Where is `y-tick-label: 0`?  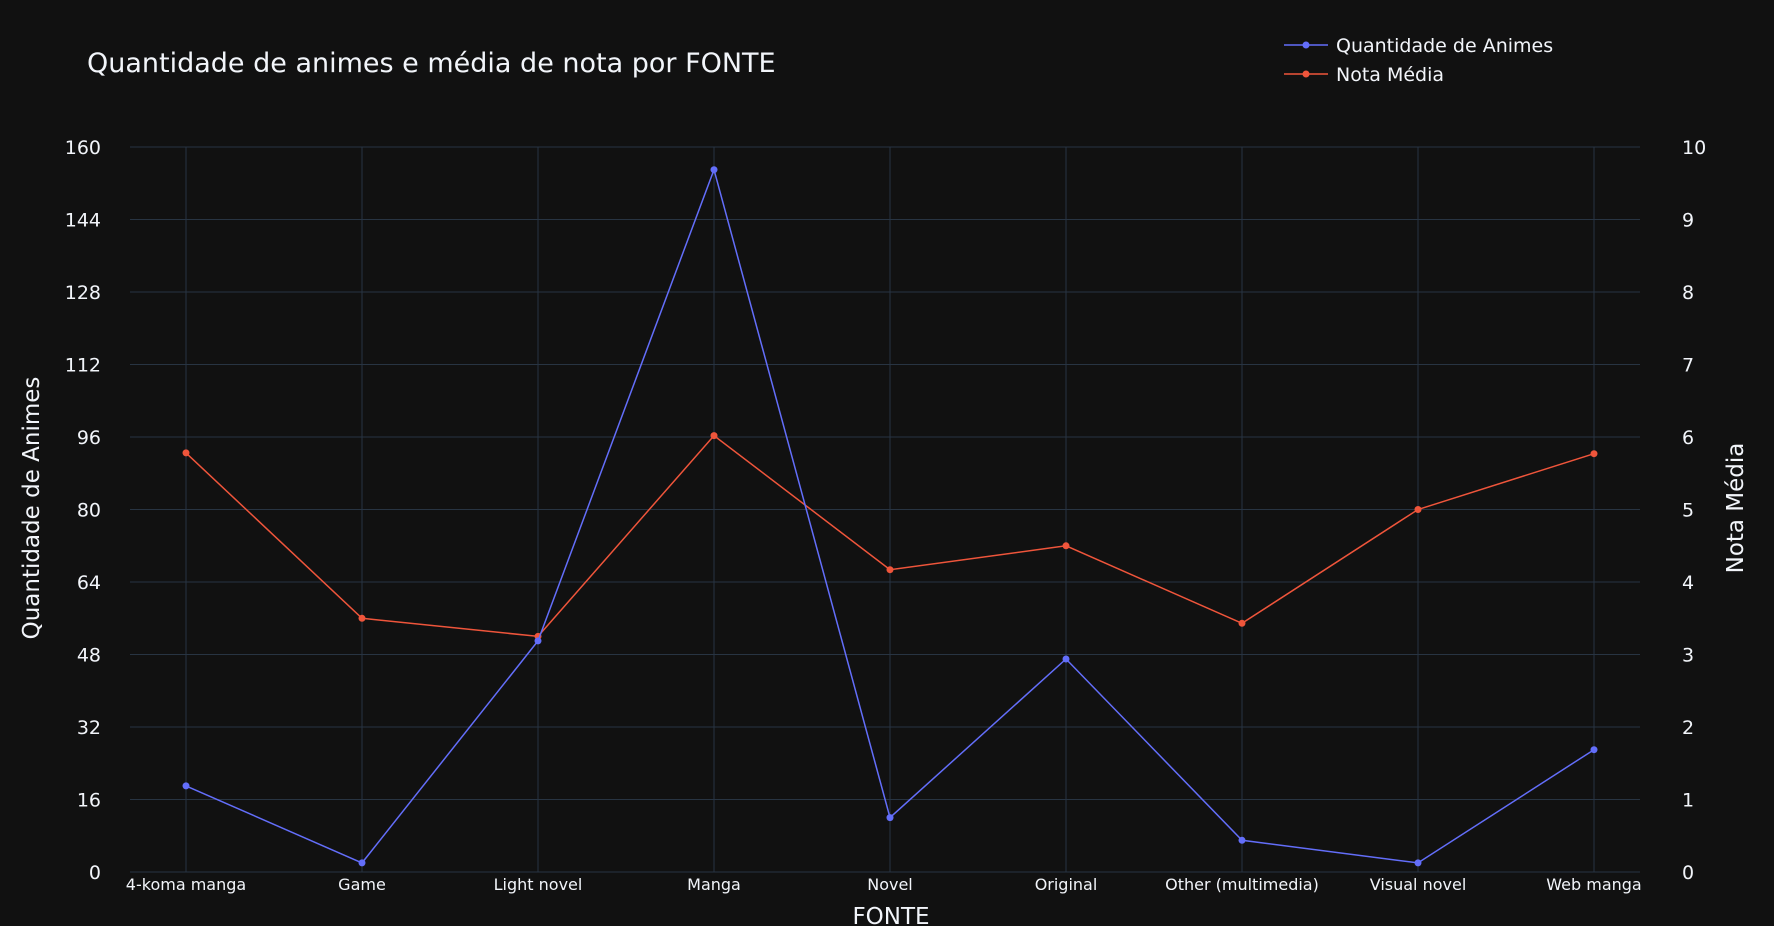
y-tick-label: 0 is located at coordinates (95, 873).